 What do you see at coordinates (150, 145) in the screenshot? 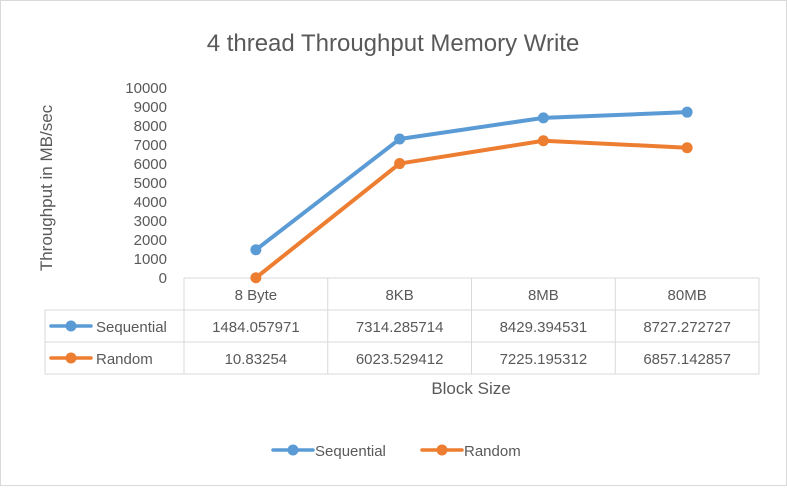
I see `y-tick-label: 7000` at bounding box center [150, 145].